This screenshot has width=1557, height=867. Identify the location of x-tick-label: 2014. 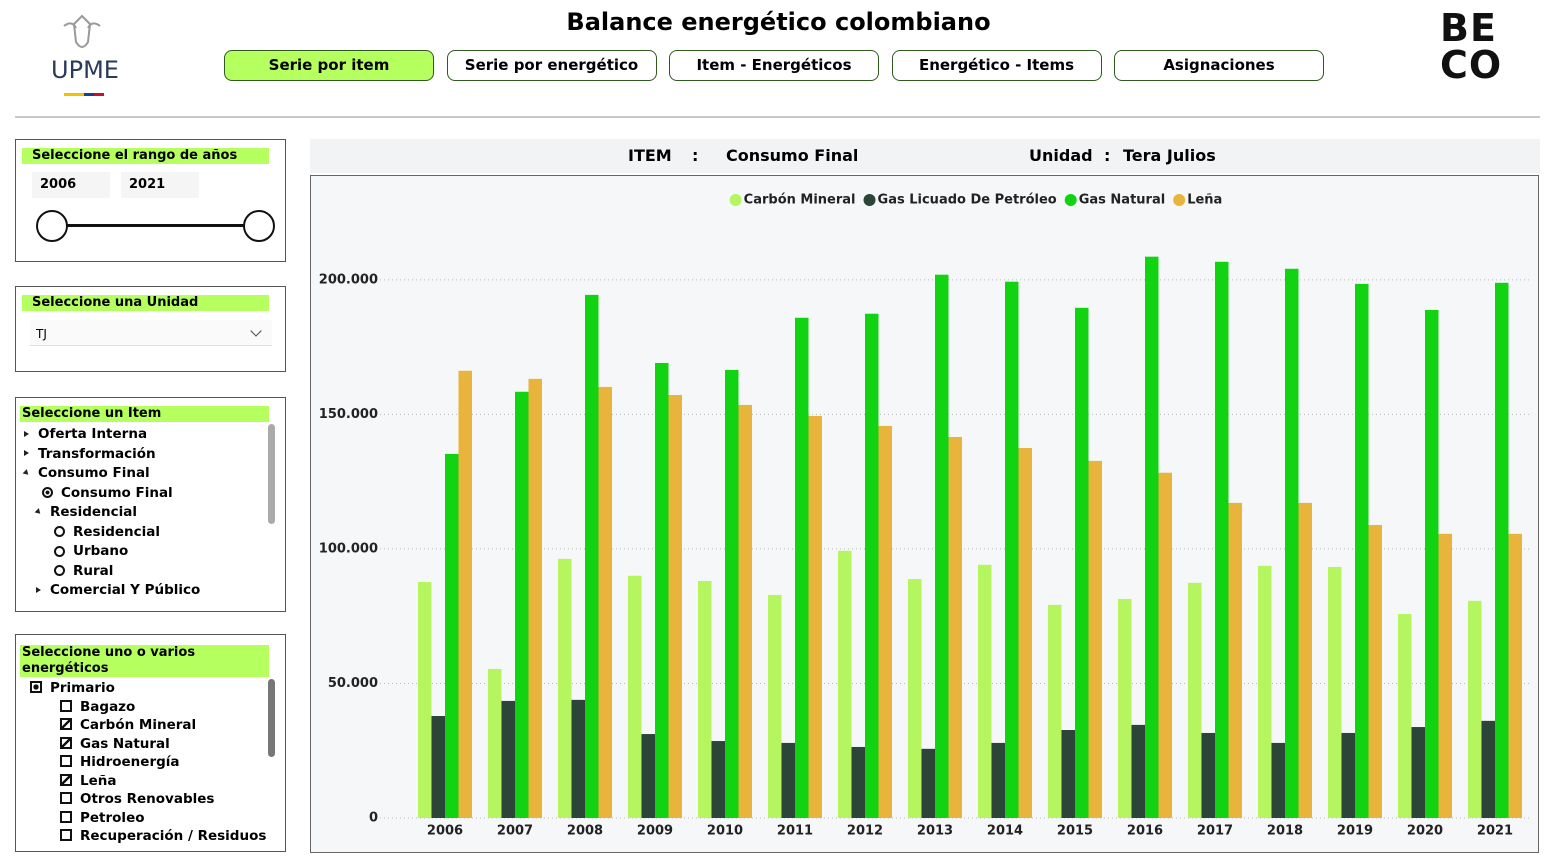
(1005, 831).